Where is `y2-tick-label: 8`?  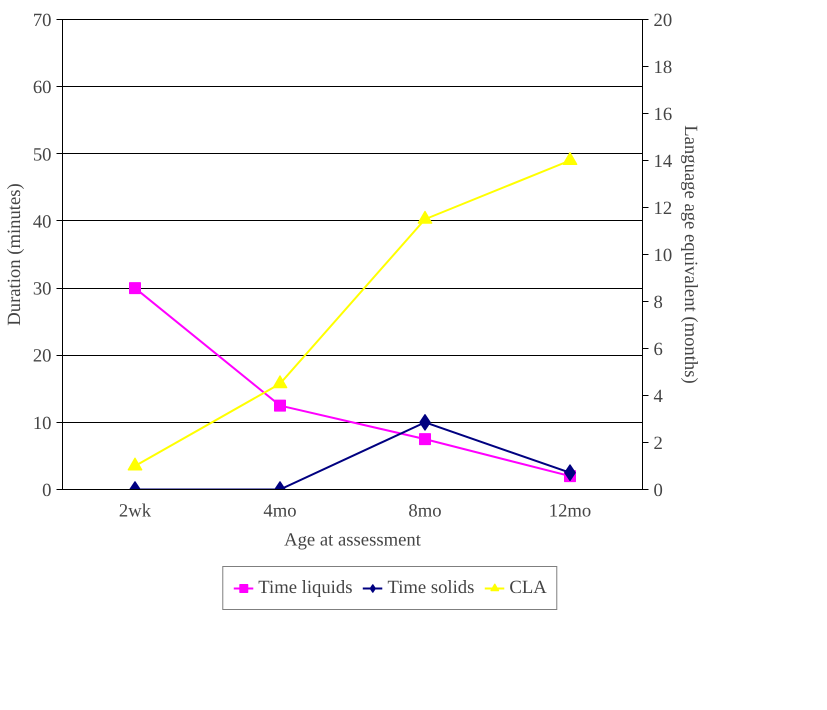
y2-tick-label: 8 is located at coordinates (658, 302).